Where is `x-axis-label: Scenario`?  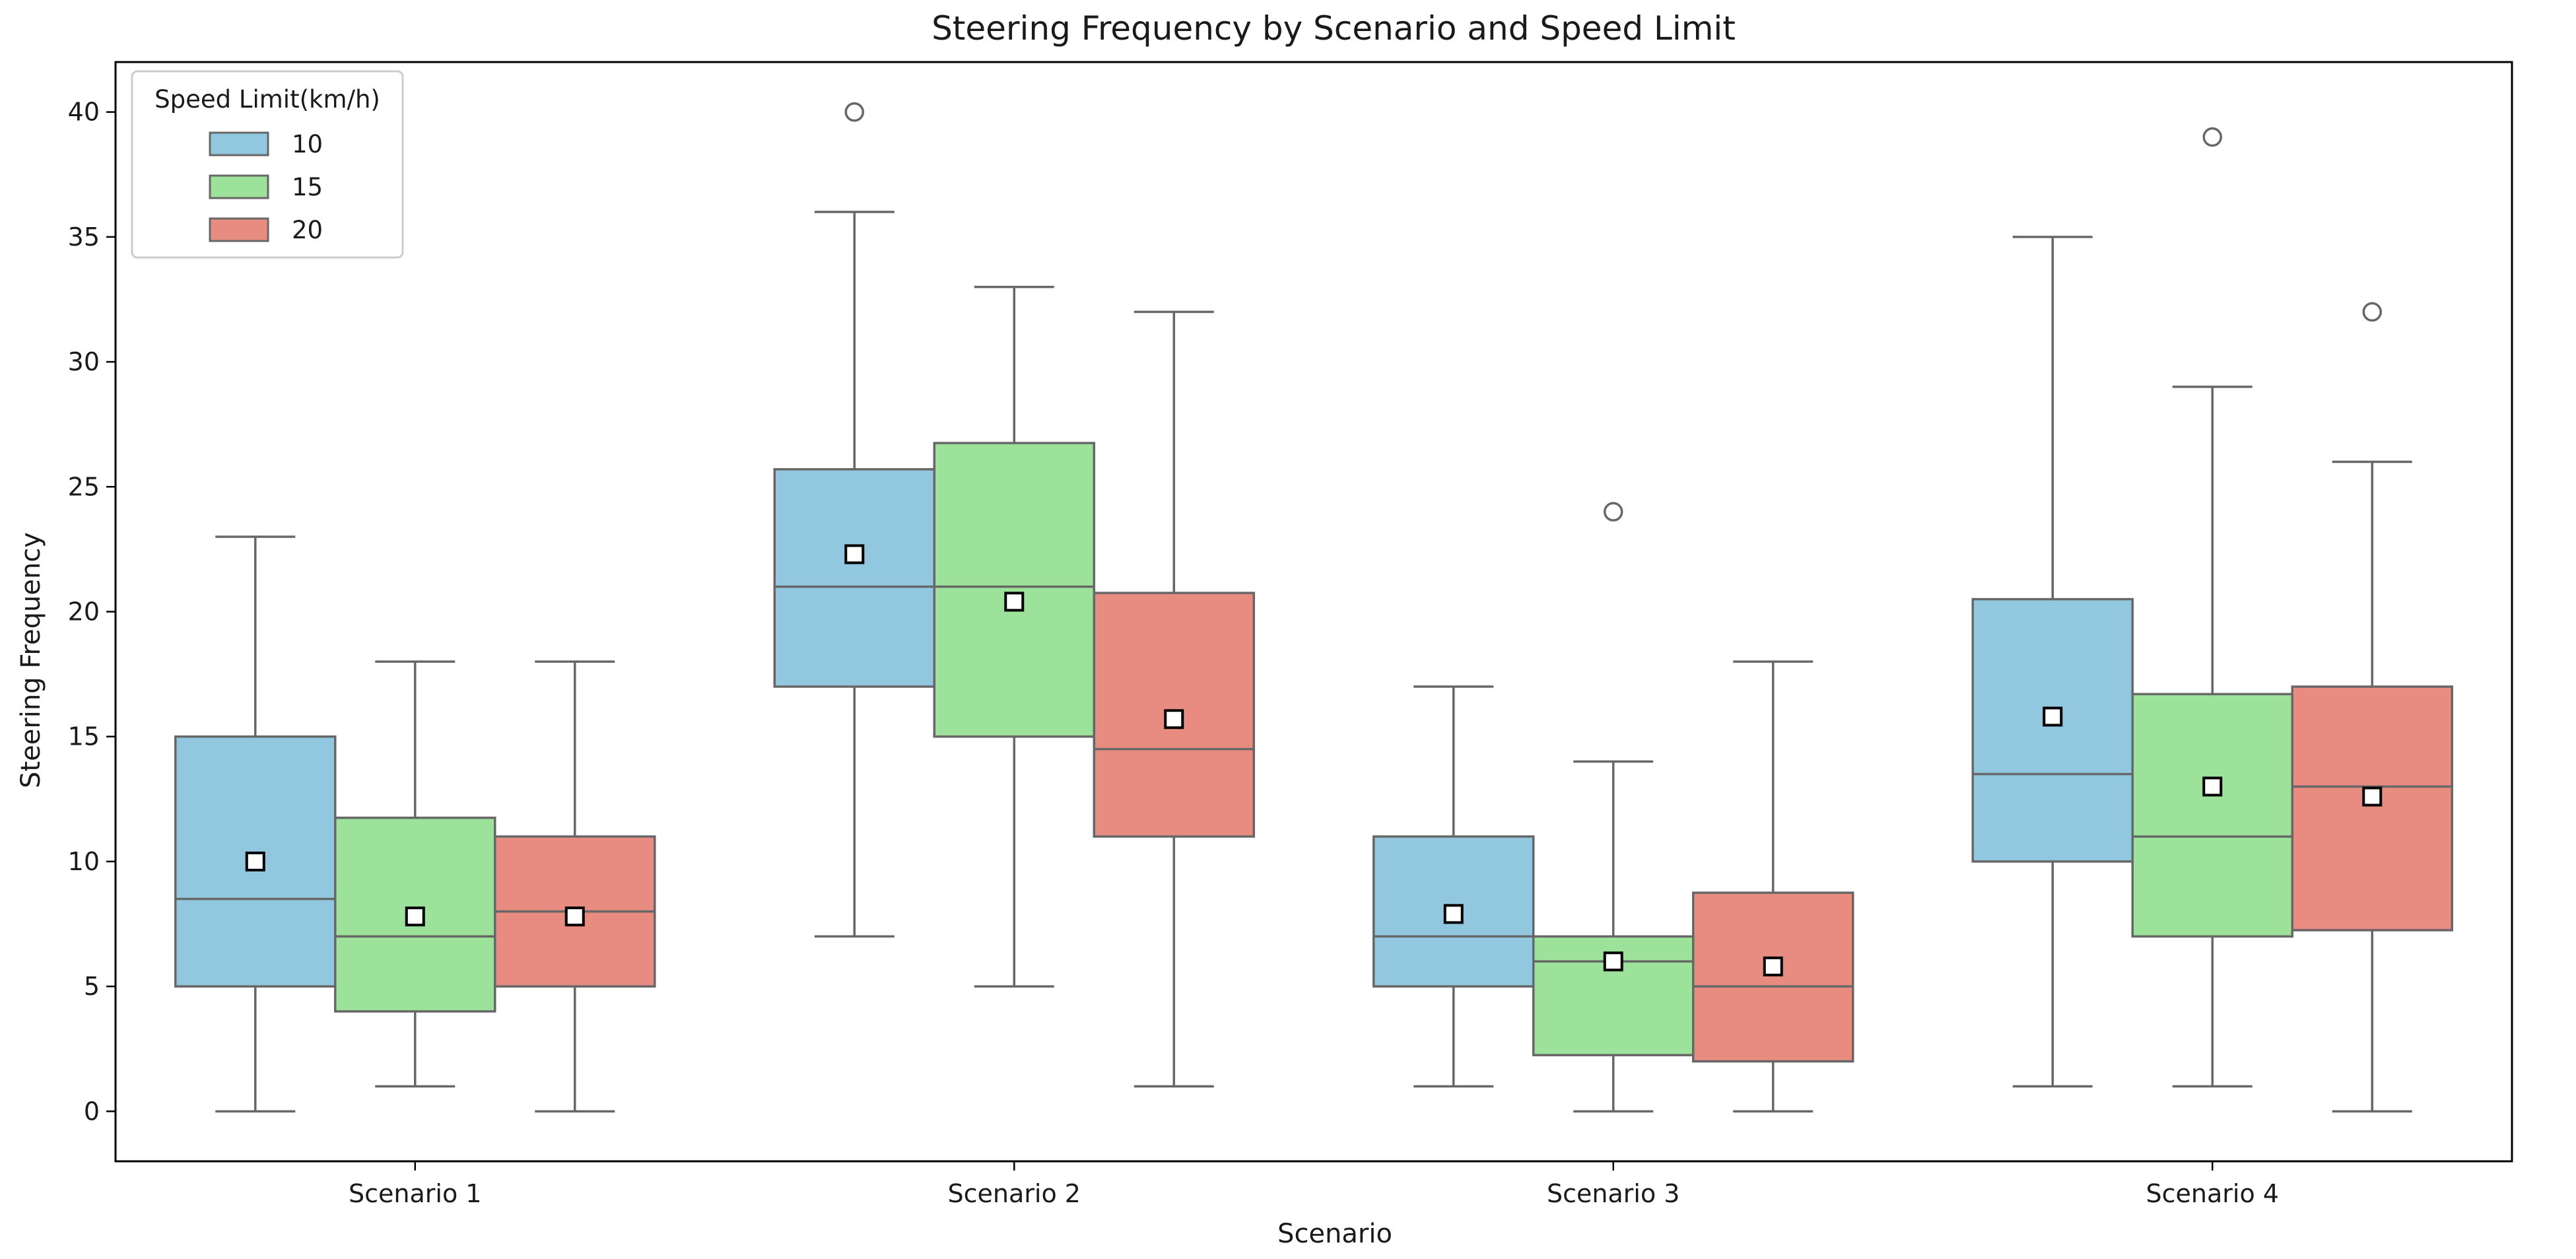 x-axis-label: Scenario is located at coordinates (1334, 1234).